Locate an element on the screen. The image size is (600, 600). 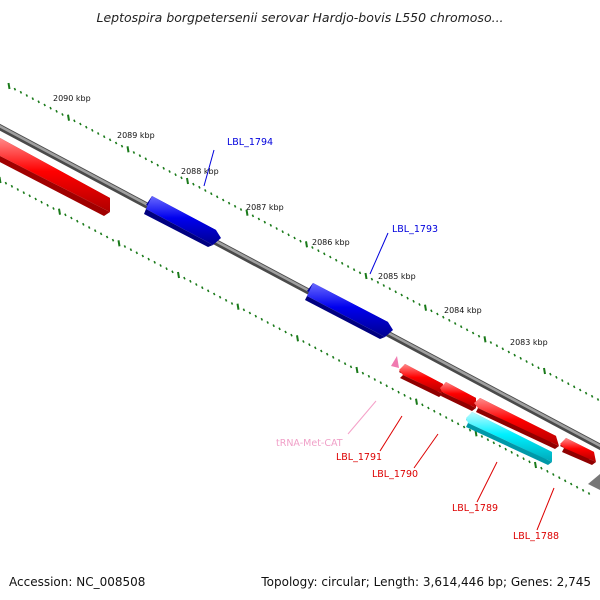
feature-cyan-rna is located at coordinates (509, 438).